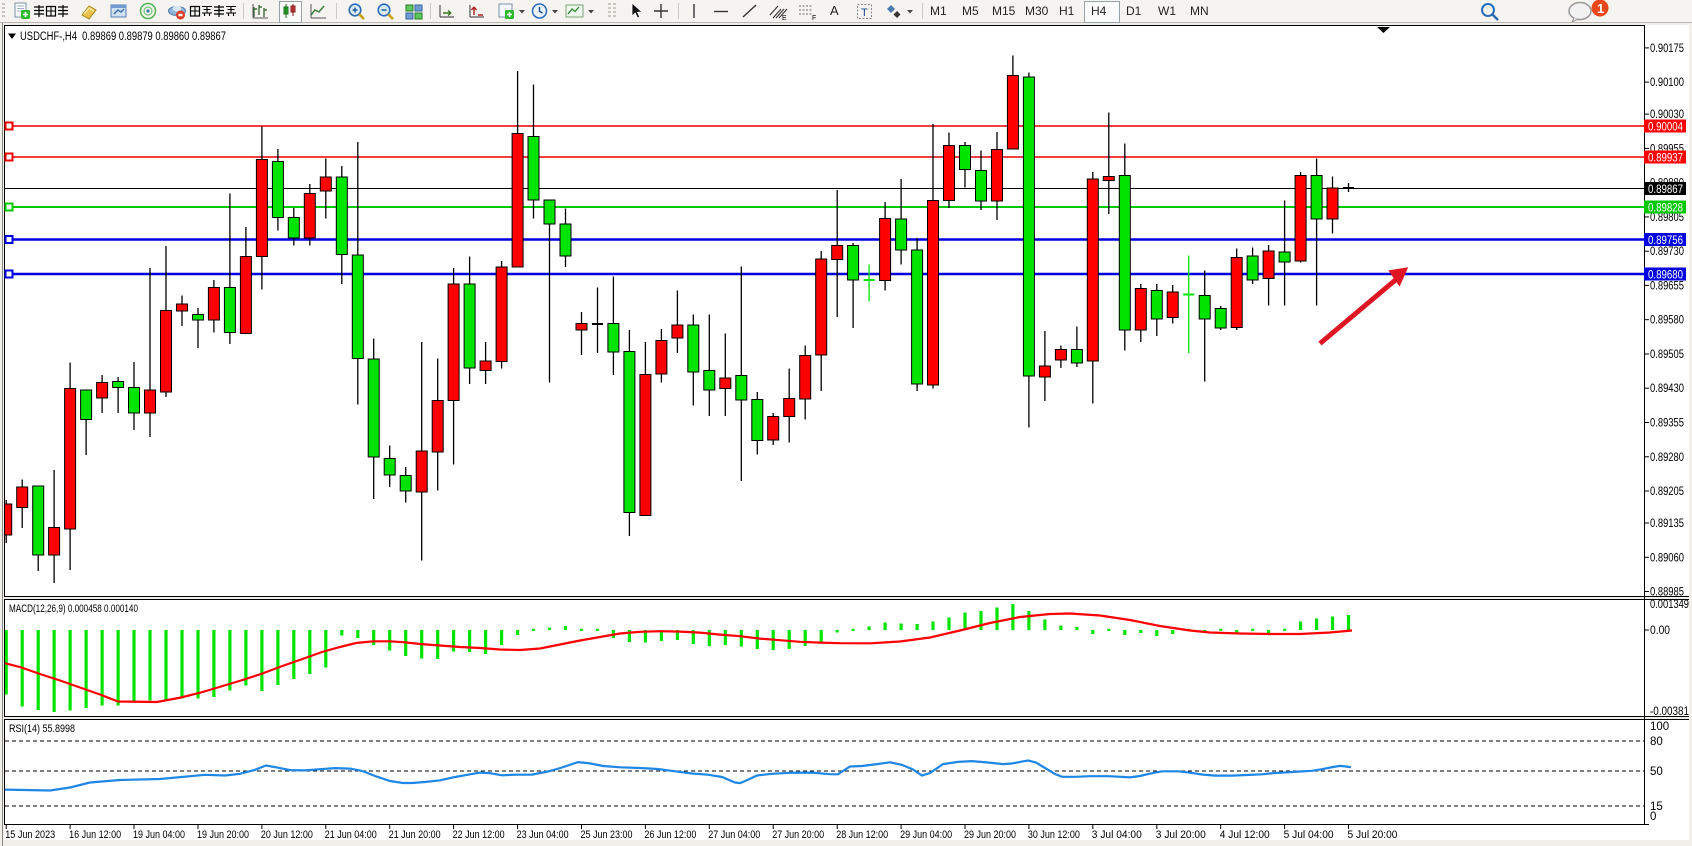 This screenshot has height=846, width=1692. I want to click on svg-text: 21 Jun 04:00, so click(351, 835).